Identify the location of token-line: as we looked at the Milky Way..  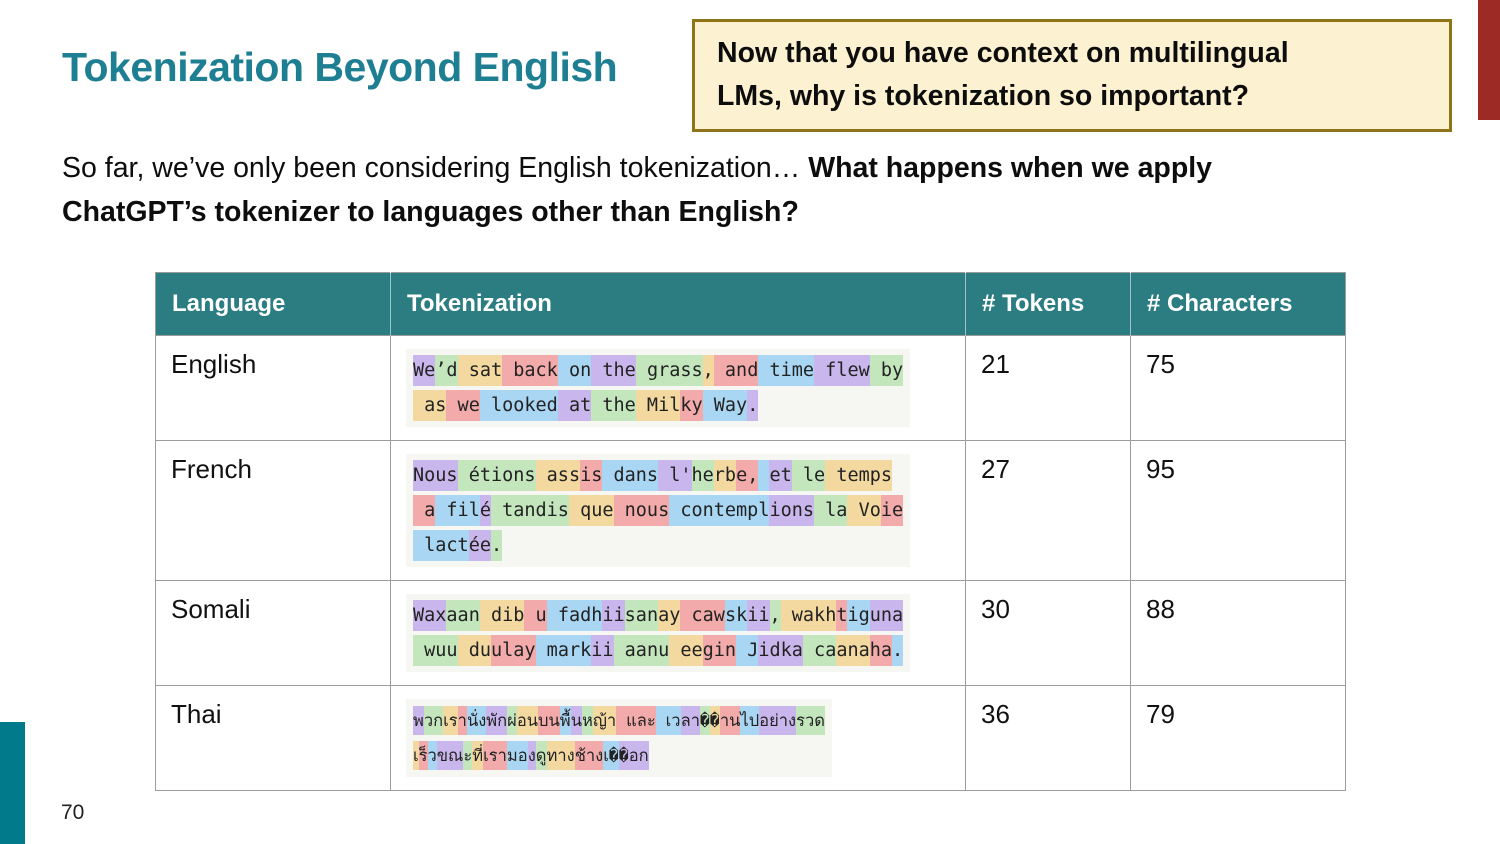
(658, 405).